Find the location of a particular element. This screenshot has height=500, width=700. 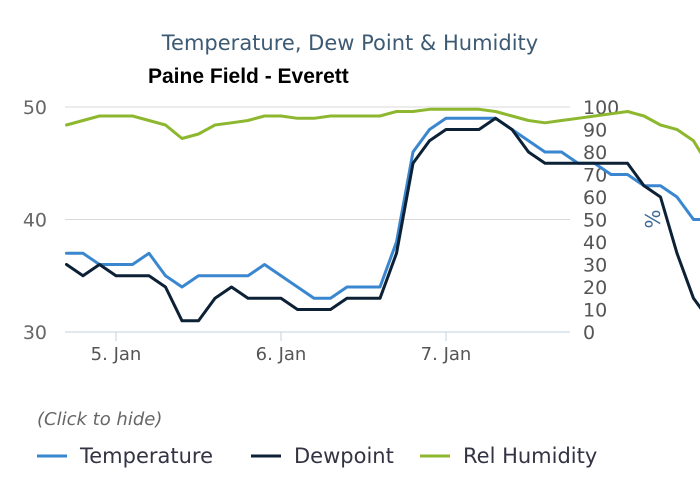

legend-item-dewpoint: Dewpoint is located at coordinates (322, 456).